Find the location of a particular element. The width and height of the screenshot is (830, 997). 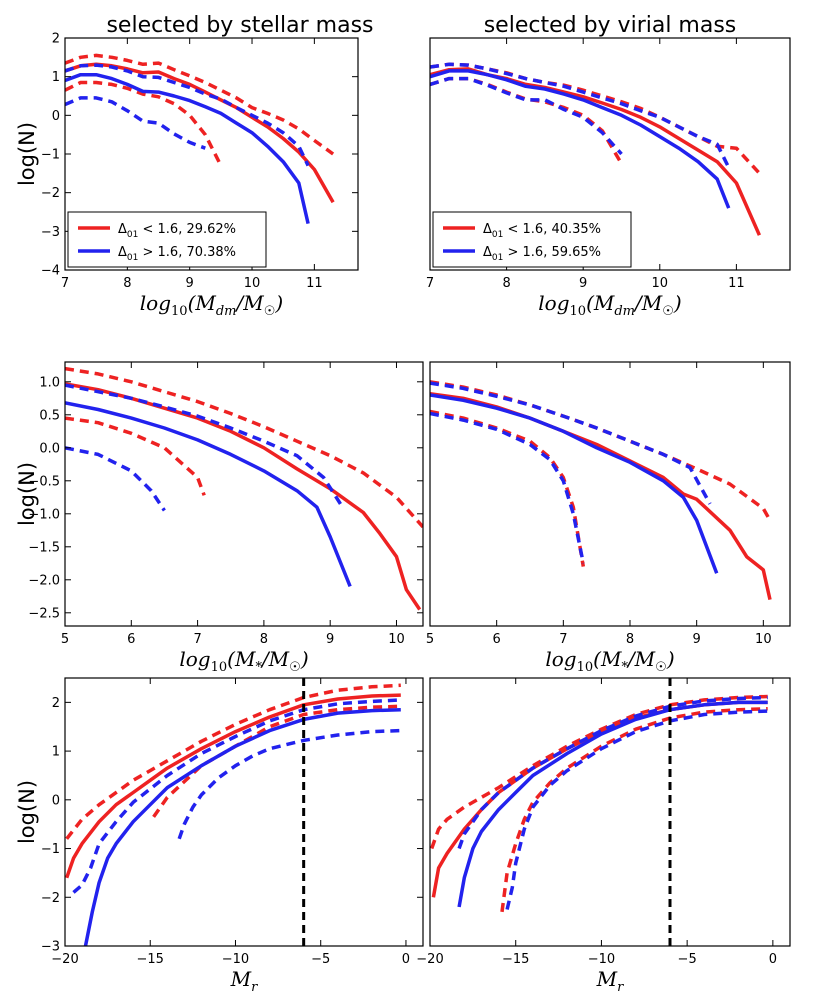

r2c1-x-axis-label: log10(M*/M☉) is located at coordinates (243, 661).